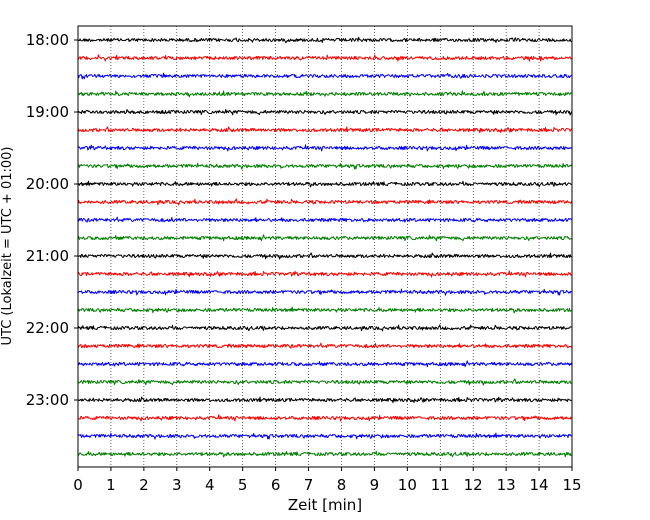 This screenshot has height=520, width=650. What do you see at coordinates (327, 480) in the screenshot?
I see `x-axis: 0 1 2 3 4 5 6 7 8 9 10 11 12 13 14 15` at bounding box center [327, 480].